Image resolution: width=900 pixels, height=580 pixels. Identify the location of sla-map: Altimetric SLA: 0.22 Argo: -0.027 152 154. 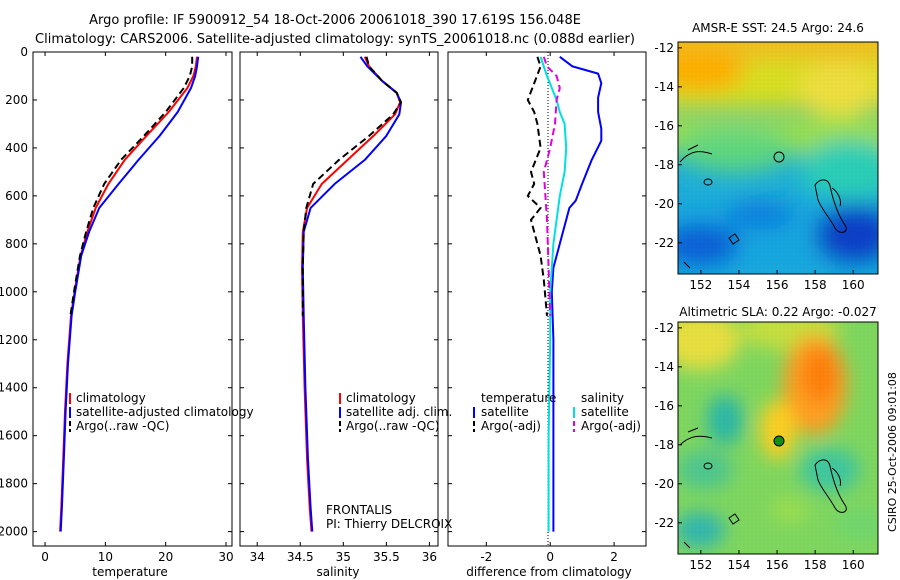
(766, 438).